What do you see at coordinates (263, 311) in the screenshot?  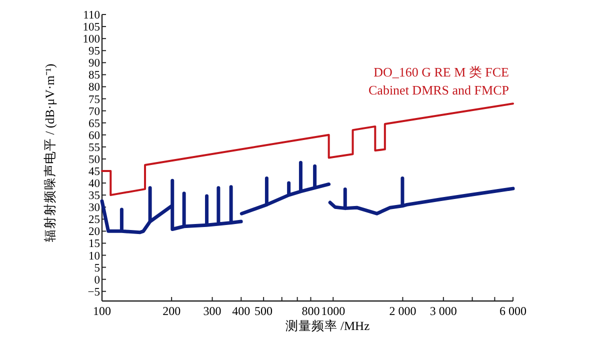 I see `x-tick-label: 500` at bounding box center [263, 311].